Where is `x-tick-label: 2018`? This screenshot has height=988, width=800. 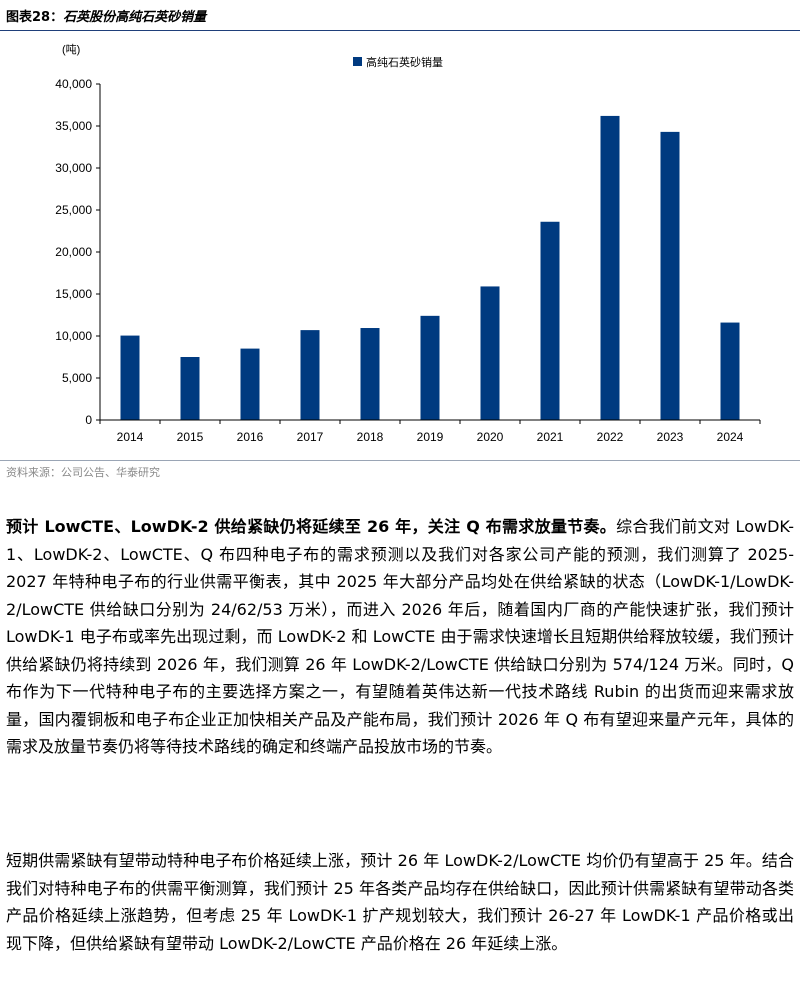 x-tick-label: 2018 is located at coordinates (370, 437).